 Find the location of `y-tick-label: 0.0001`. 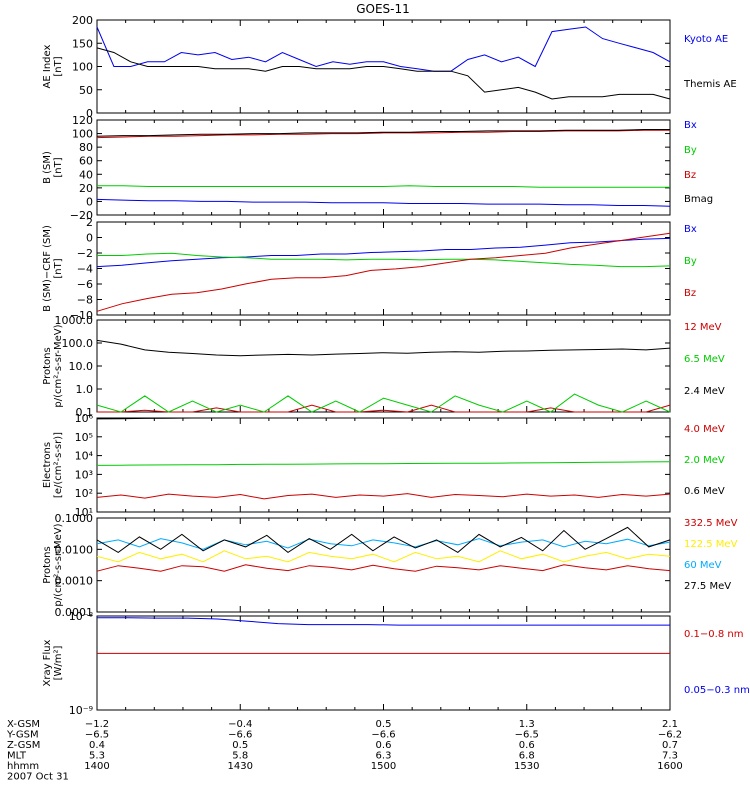

y-tick-label: 0.0001 is located at coordinates (74, 612).